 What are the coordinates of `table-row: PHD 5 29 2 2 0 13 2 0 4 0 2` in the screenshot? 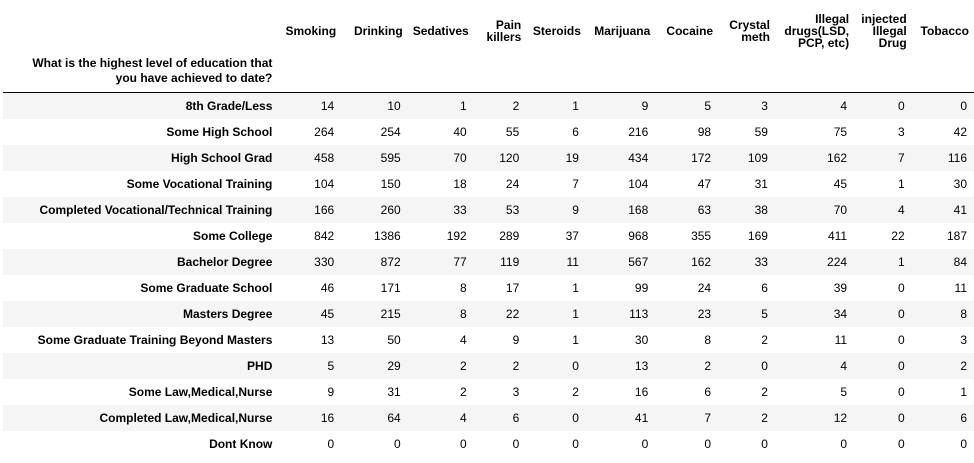 It's located at (488, 365).